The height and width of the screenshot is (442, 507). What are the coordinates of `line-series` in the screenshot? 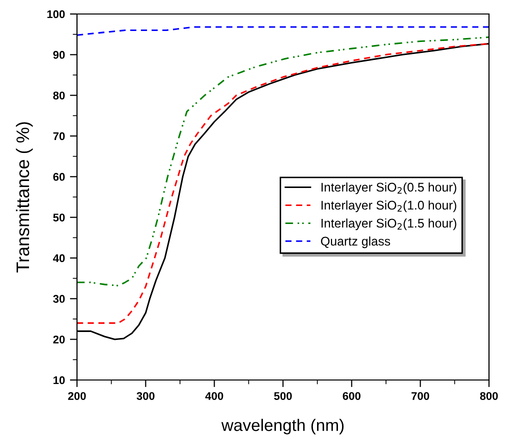 It's located at (283, 31).